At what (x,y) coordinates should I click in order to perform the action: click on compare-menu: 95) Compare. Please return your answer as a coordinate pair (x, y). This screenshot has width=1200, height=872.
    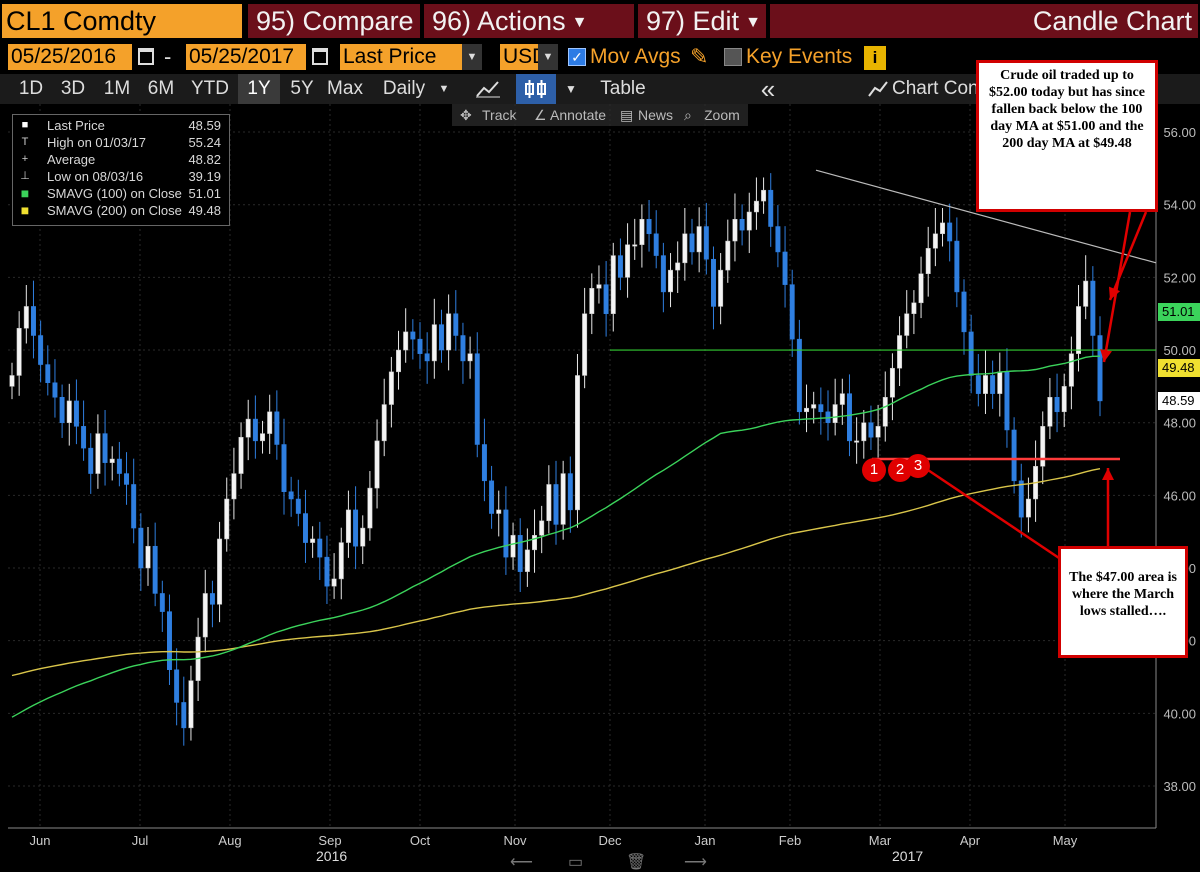
    Looking at the image, I should click on (334, 21).